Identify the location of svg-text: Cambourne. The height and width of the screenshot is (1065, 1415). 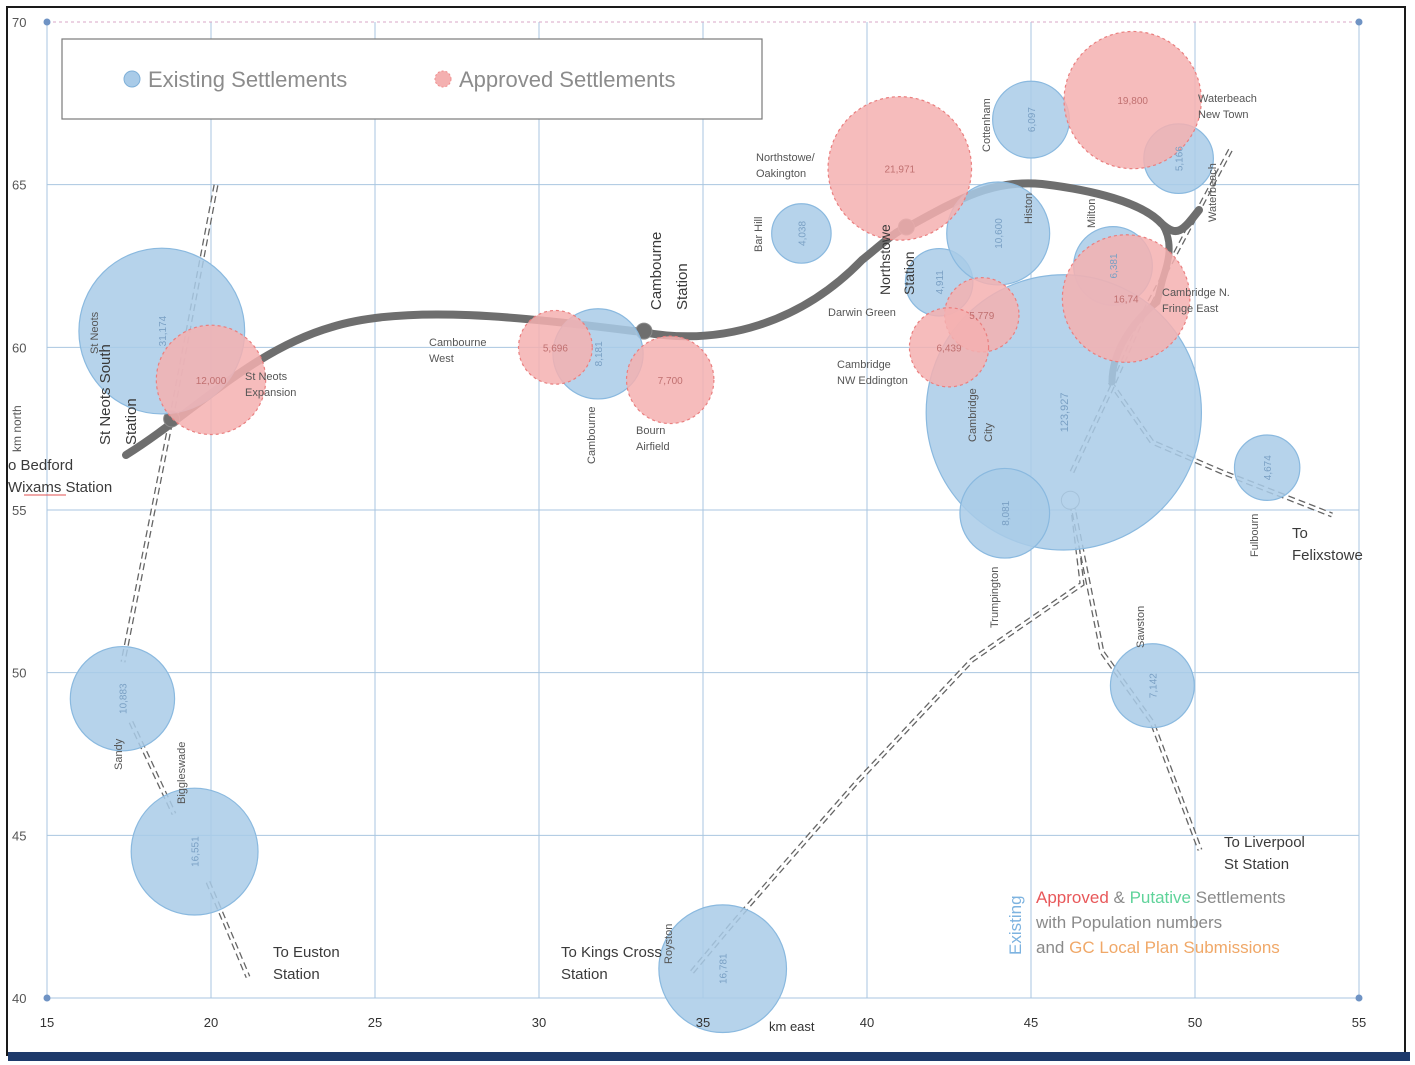
(656, 271).